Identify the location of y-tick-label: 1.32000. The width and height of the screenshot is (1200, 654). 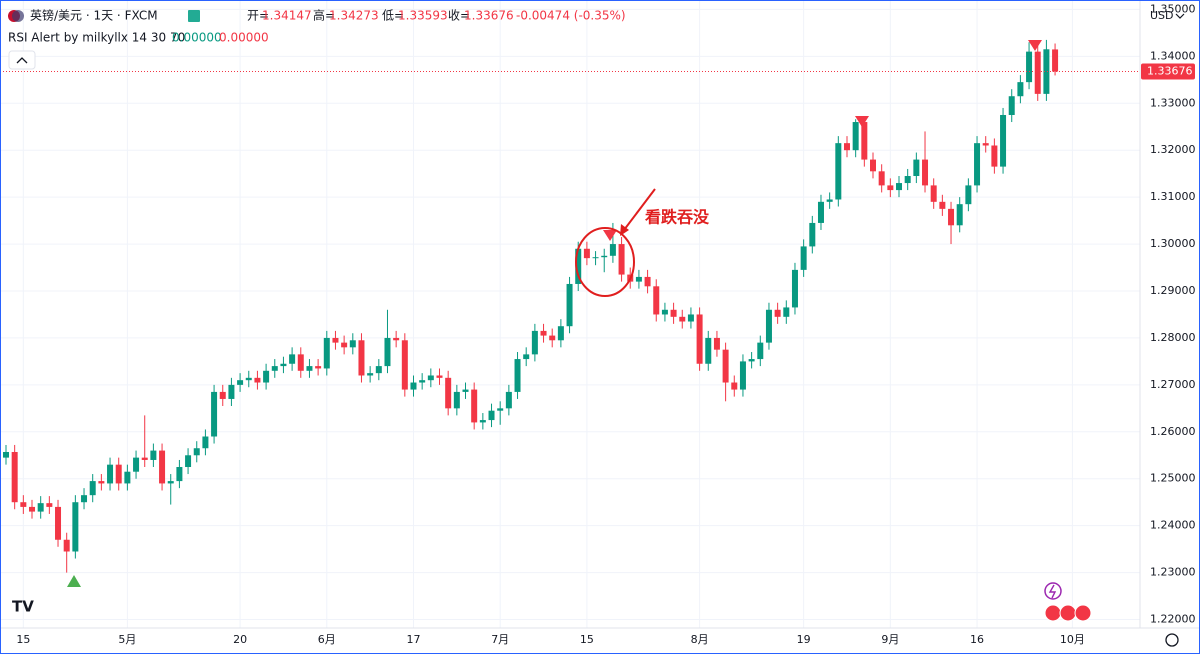
(1173, 149).